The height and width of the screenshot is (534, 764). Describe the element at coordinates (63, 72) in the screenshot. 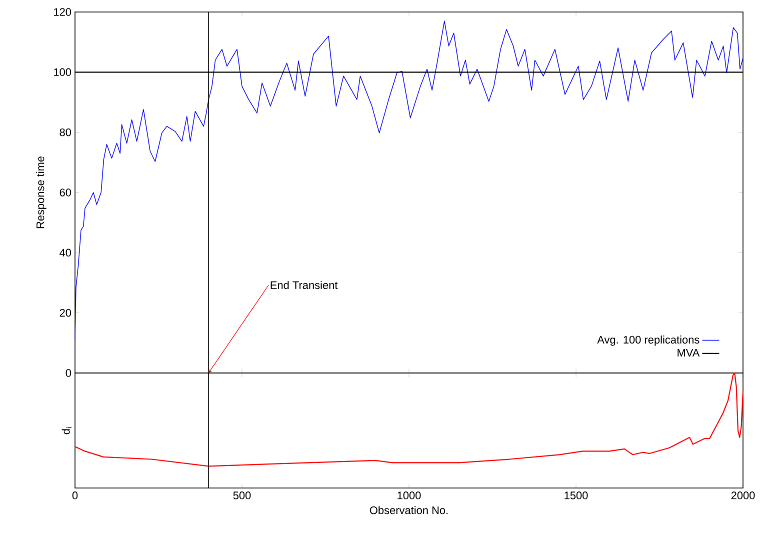

I see `y-tick-label: 100` at that location.